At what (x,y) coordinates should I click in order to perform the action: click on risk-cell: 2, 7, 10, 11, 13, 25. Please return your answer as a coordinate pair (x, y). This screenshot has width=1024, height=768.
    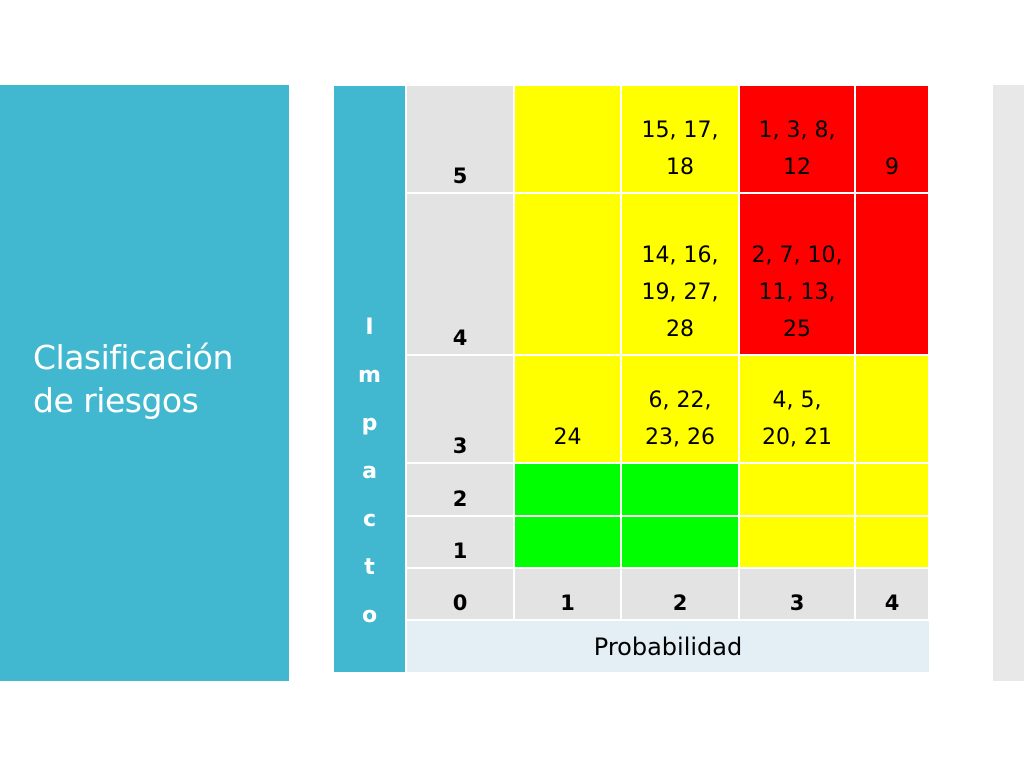
    Looking at the image, I should click on (798, 275).